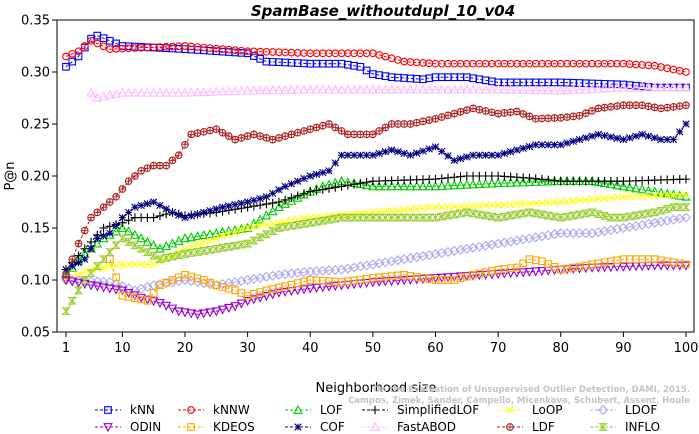 The width and height of the screenshot is (699, 434). What do you see at coordinates (625, 427) in the screenshot?
I see `legend-item-inflo: INFLO` at bounding box center [625, 427].